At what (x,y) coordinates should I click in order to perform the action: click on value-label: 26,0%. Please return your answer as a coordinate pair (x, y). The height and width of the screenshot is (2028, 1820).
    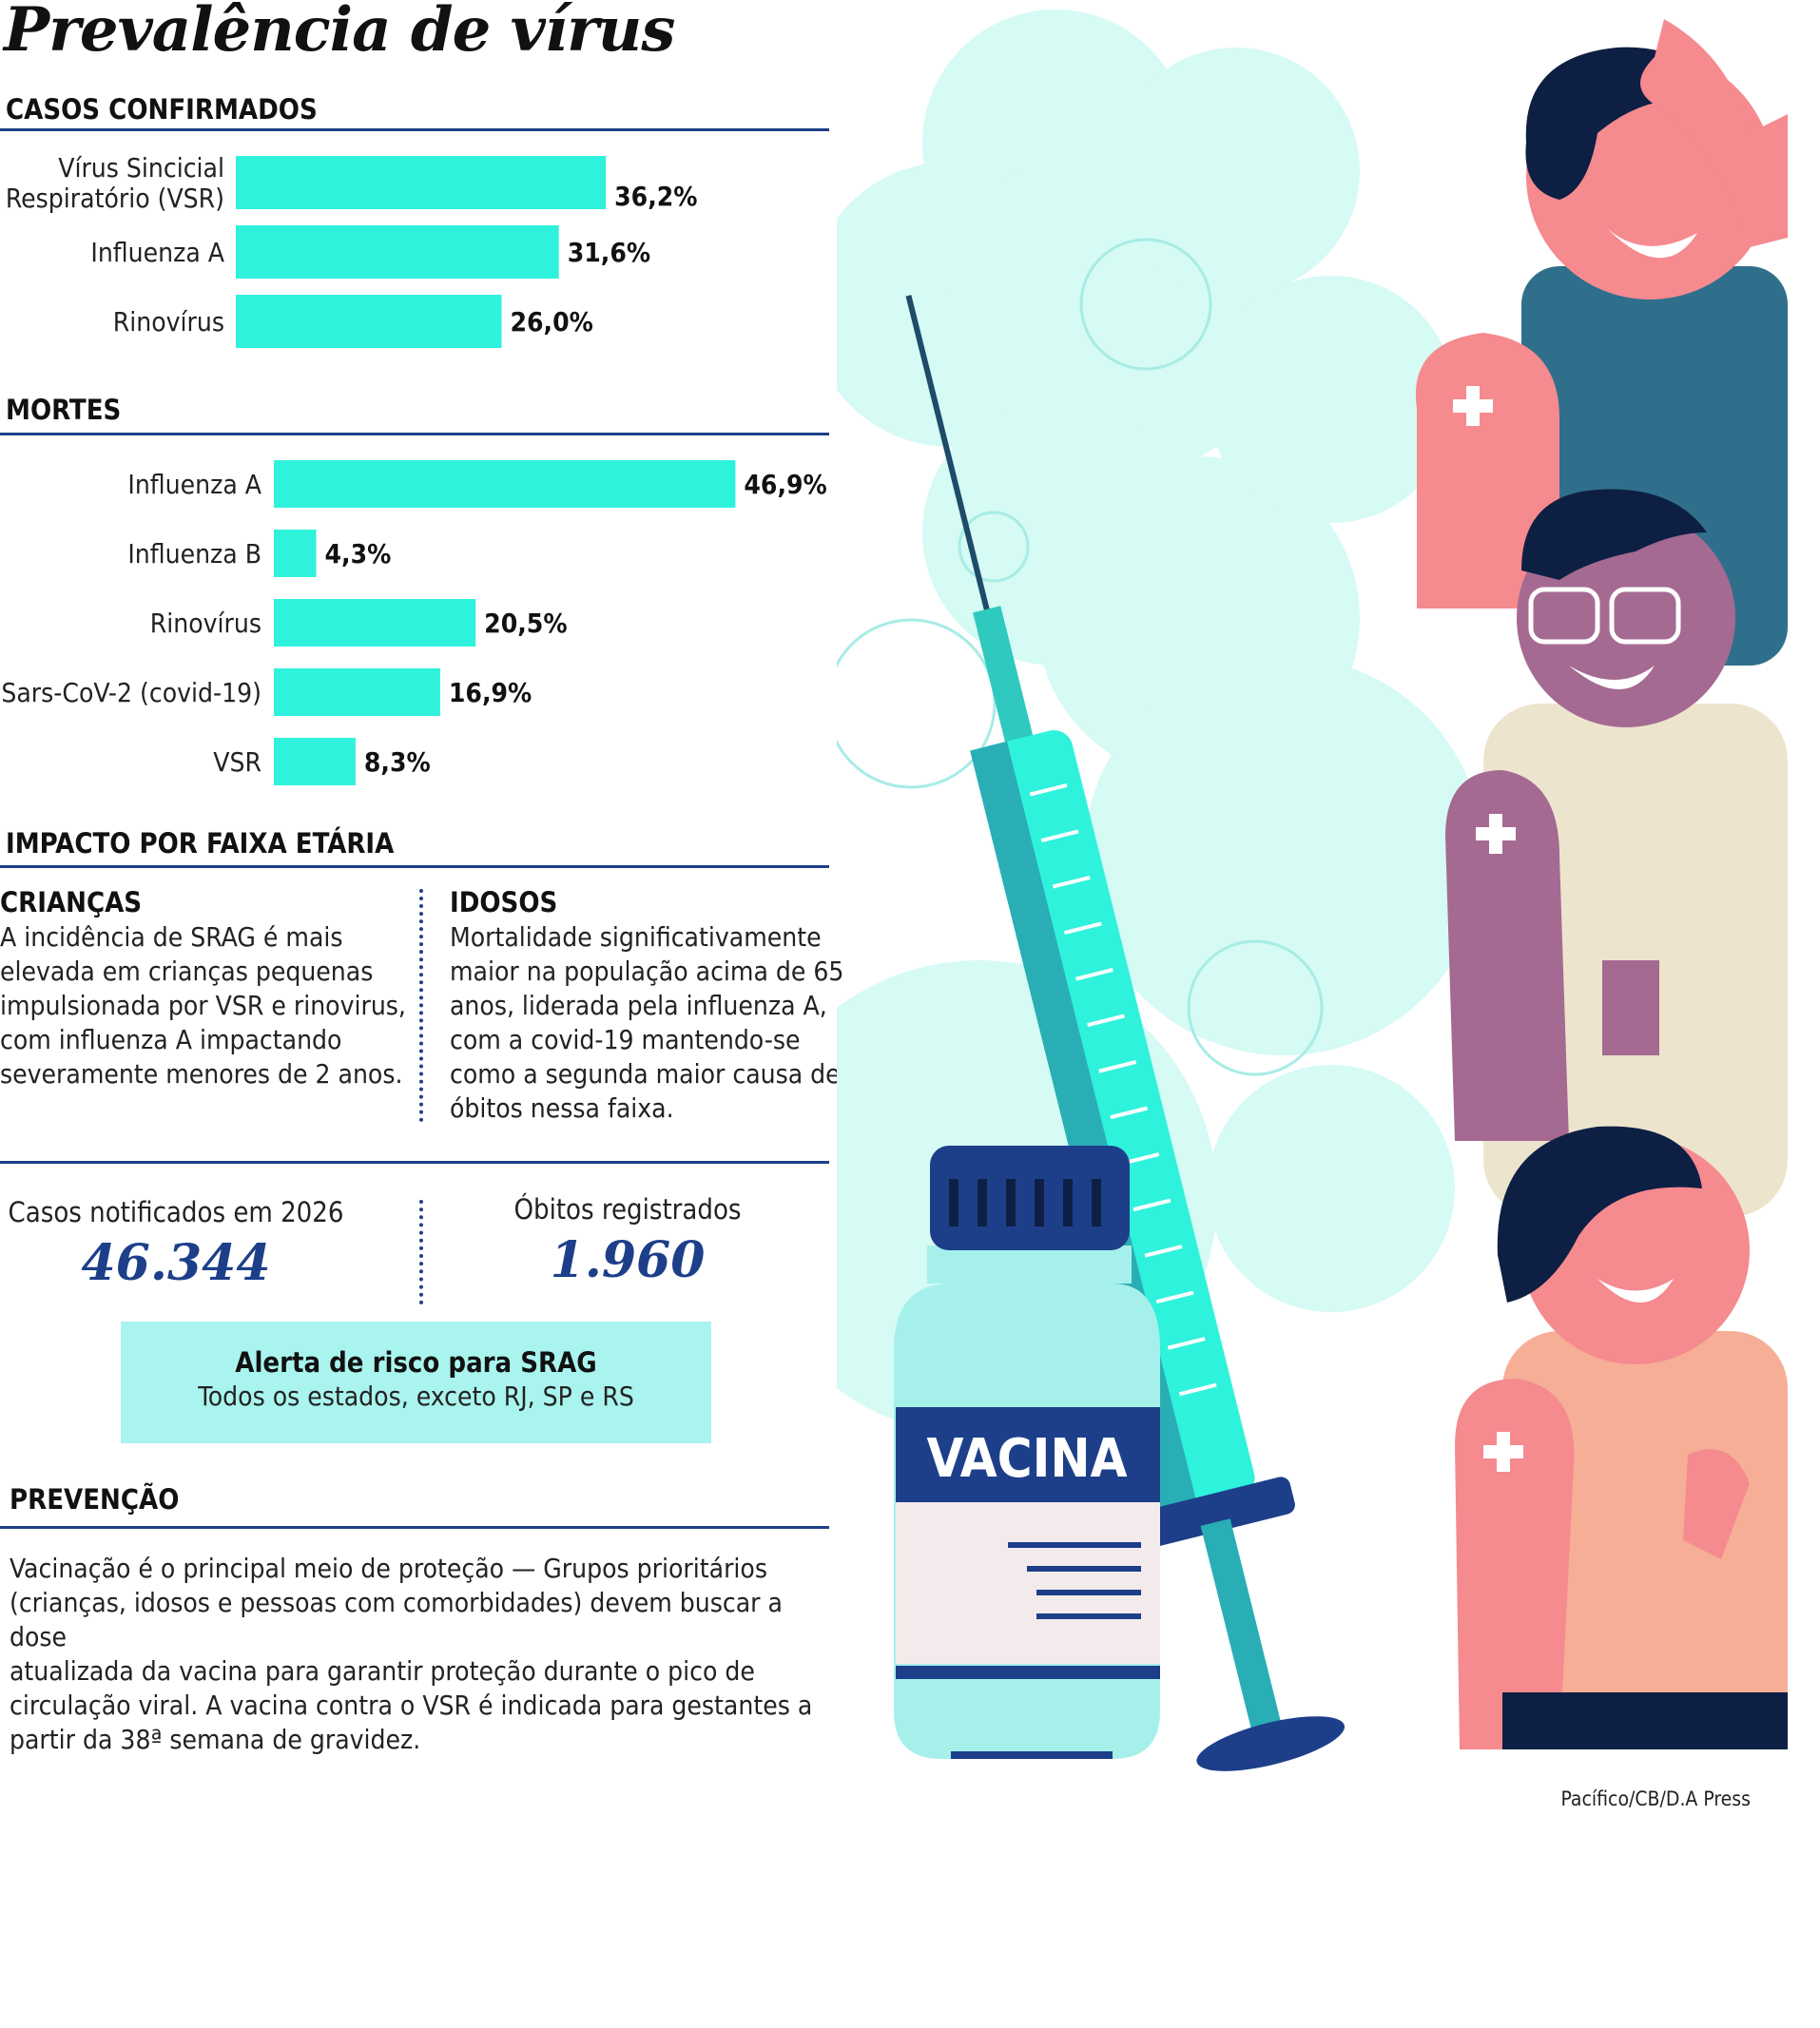
    Looking at the image, I should click on (552, 322).